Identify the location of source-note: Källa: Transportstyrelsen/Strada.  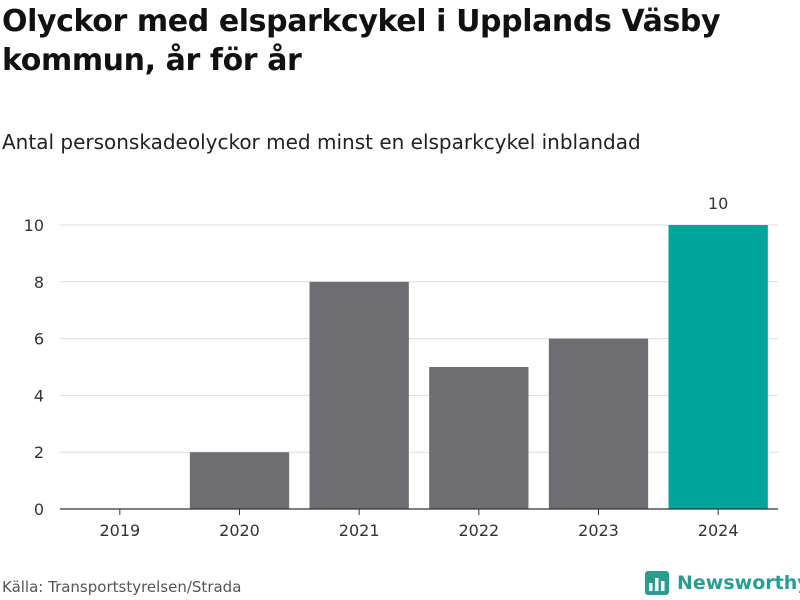
(122, 587).